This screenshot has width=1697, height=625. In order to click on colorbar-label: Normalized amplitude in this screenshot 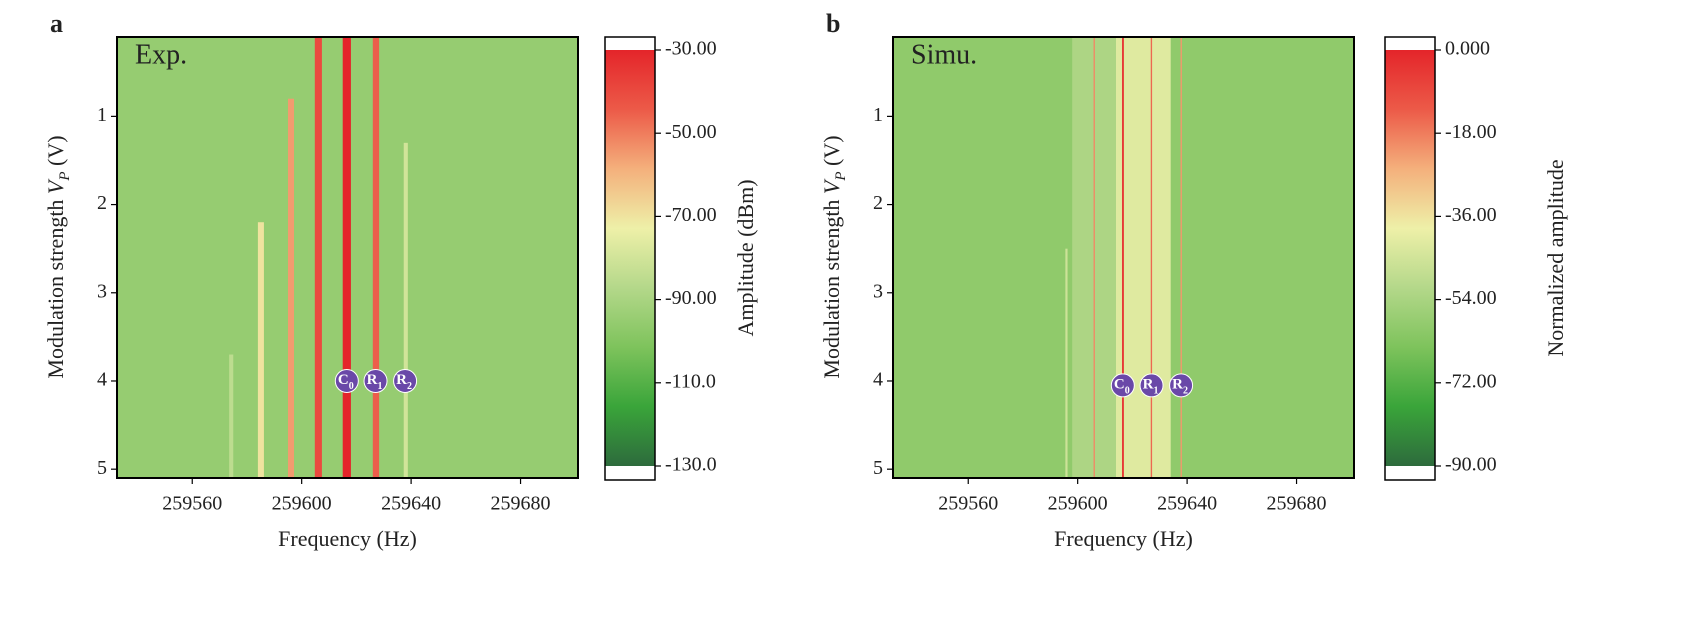, I will do `click(1555, 257)`.